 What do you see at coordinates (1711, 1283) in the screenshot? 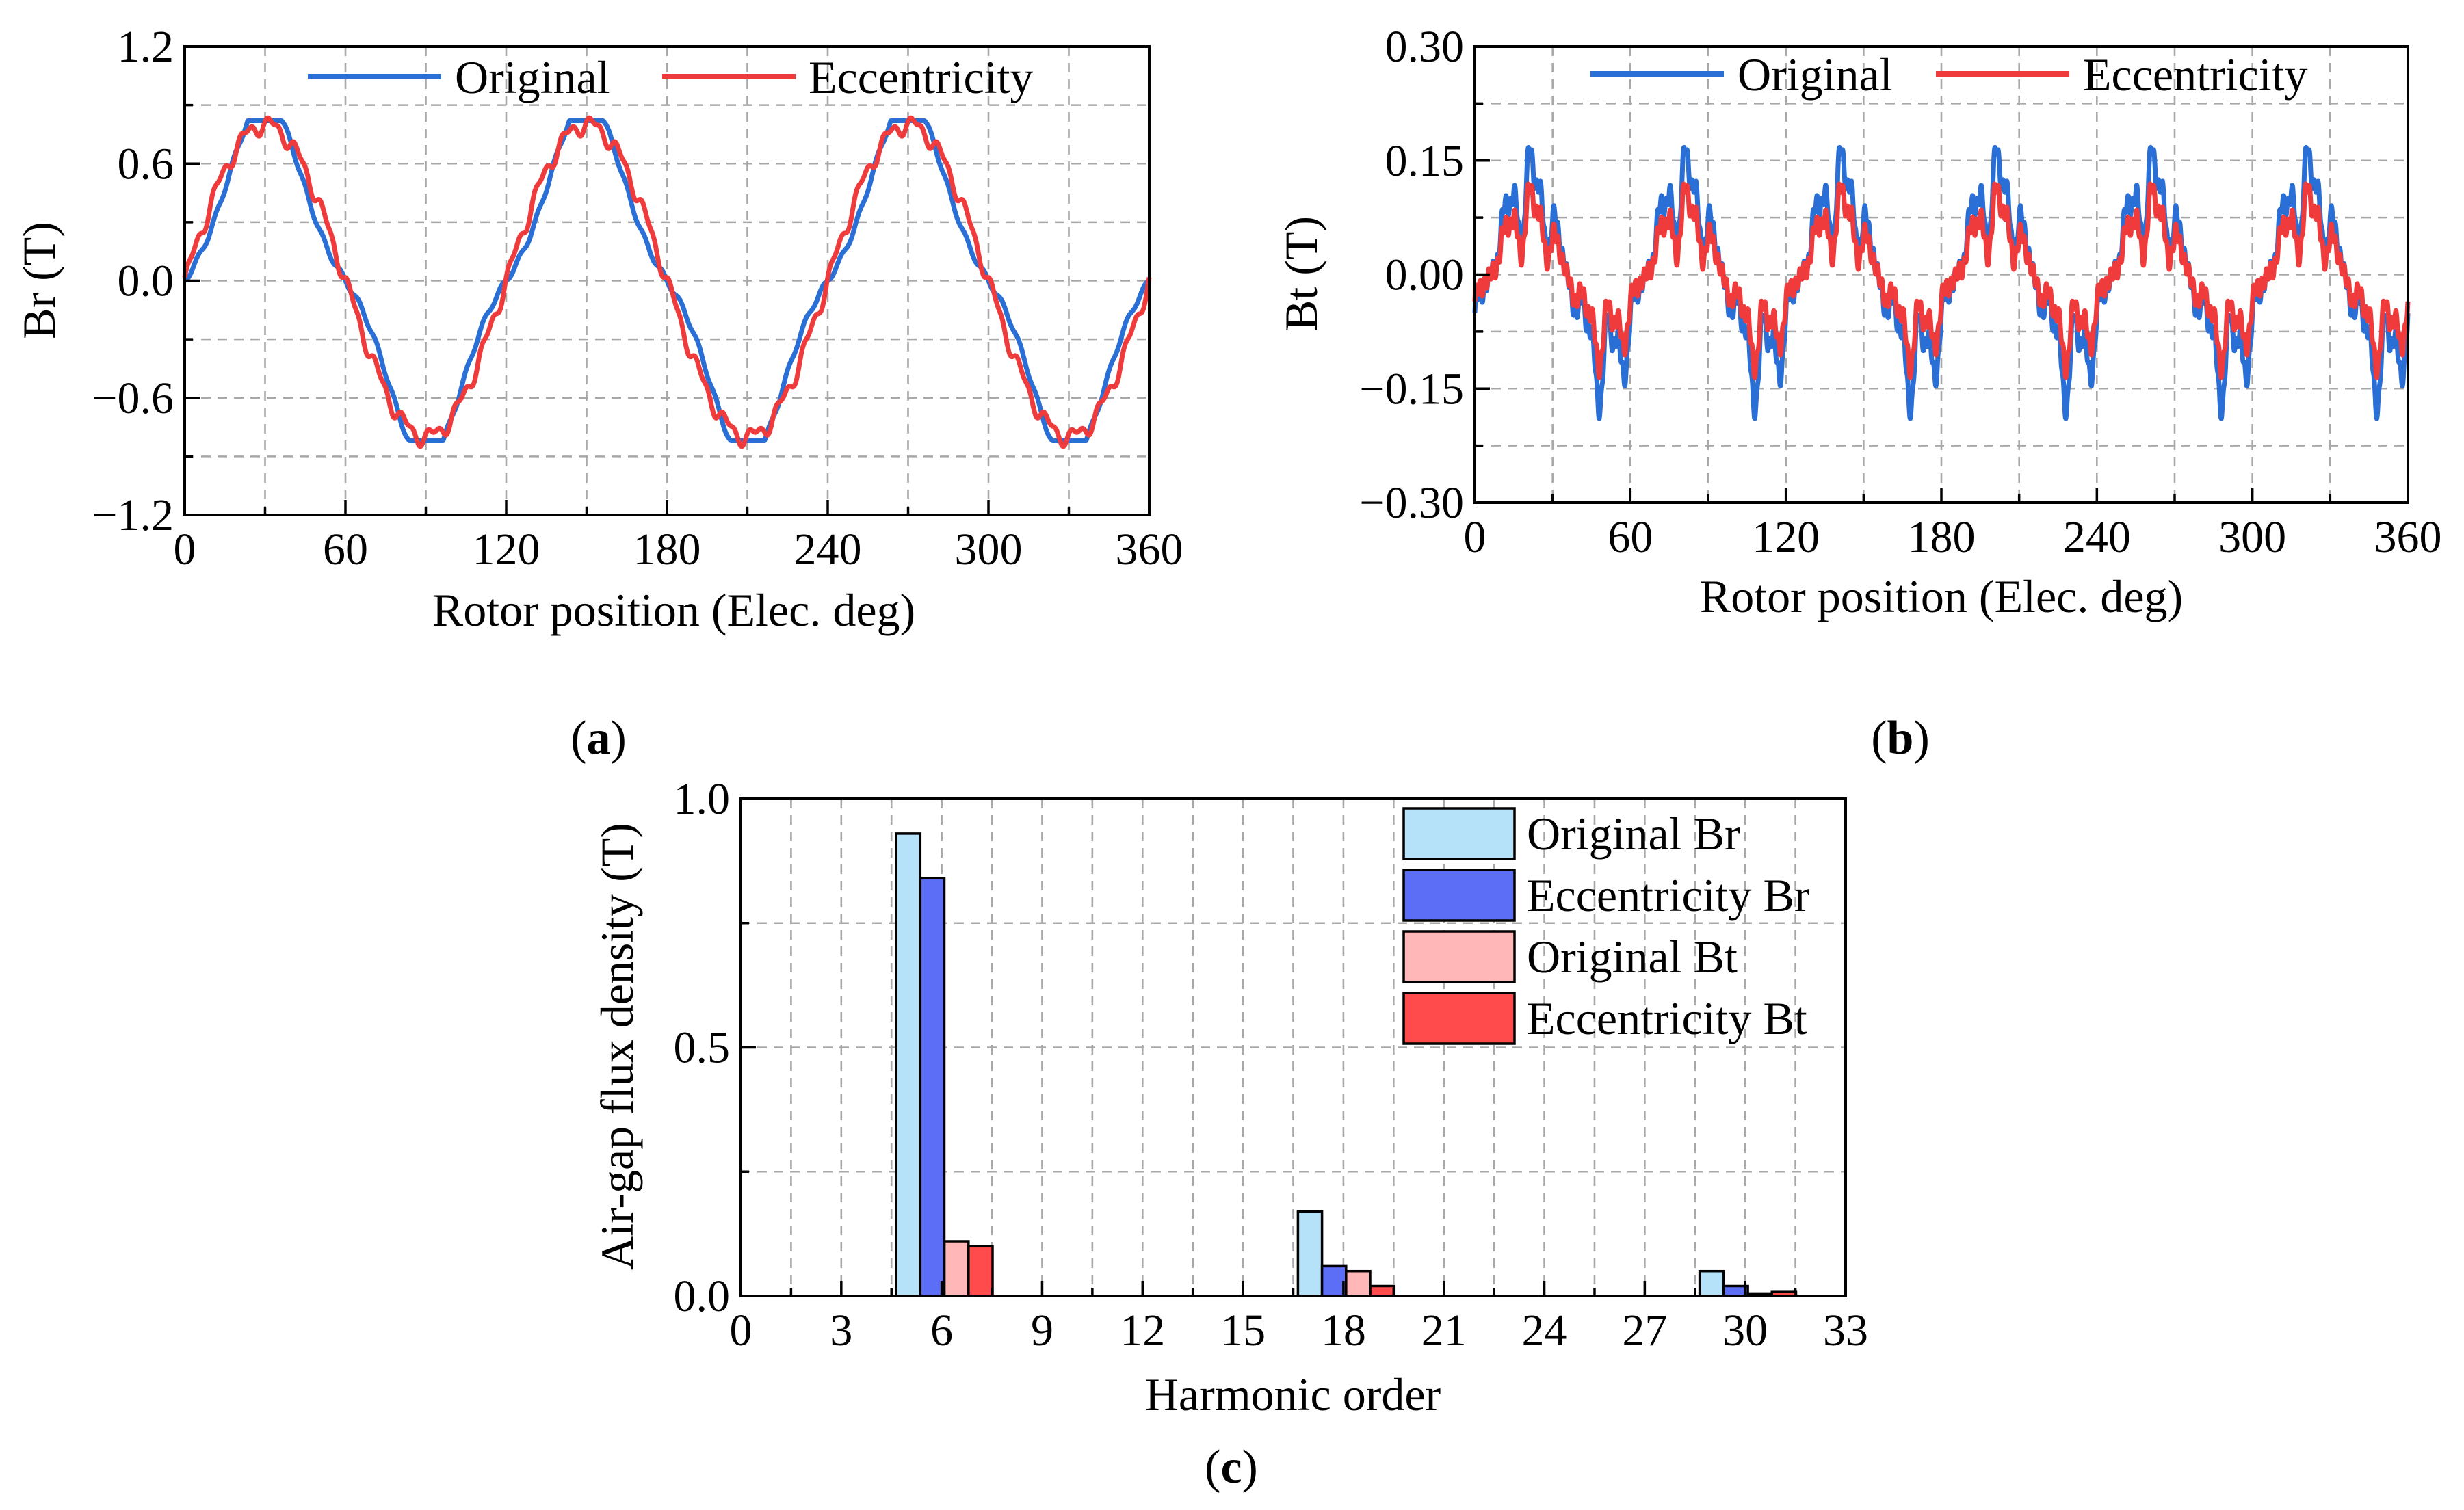
I see `c-bar-original-br-h29` at bounding box center [1711, 1283].